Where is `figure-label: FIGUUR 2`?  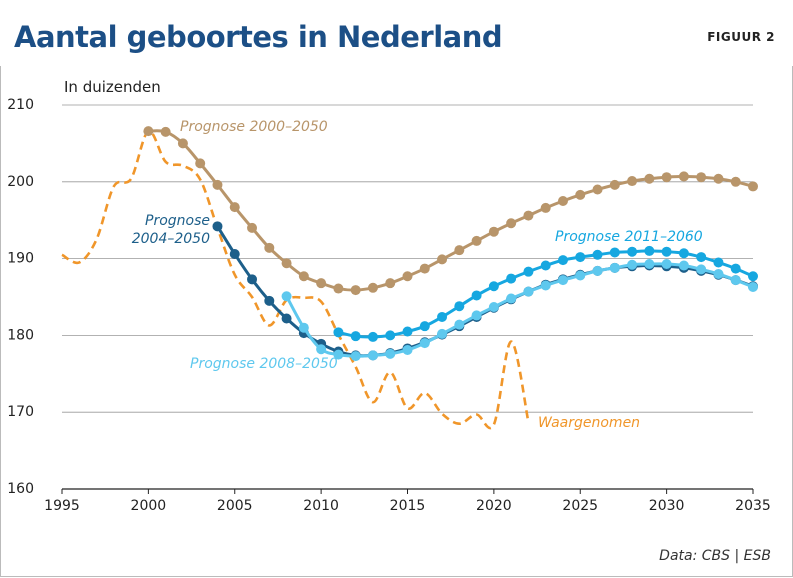 figure-label: FIGUUR 2 is located at coordinates (741, 37).